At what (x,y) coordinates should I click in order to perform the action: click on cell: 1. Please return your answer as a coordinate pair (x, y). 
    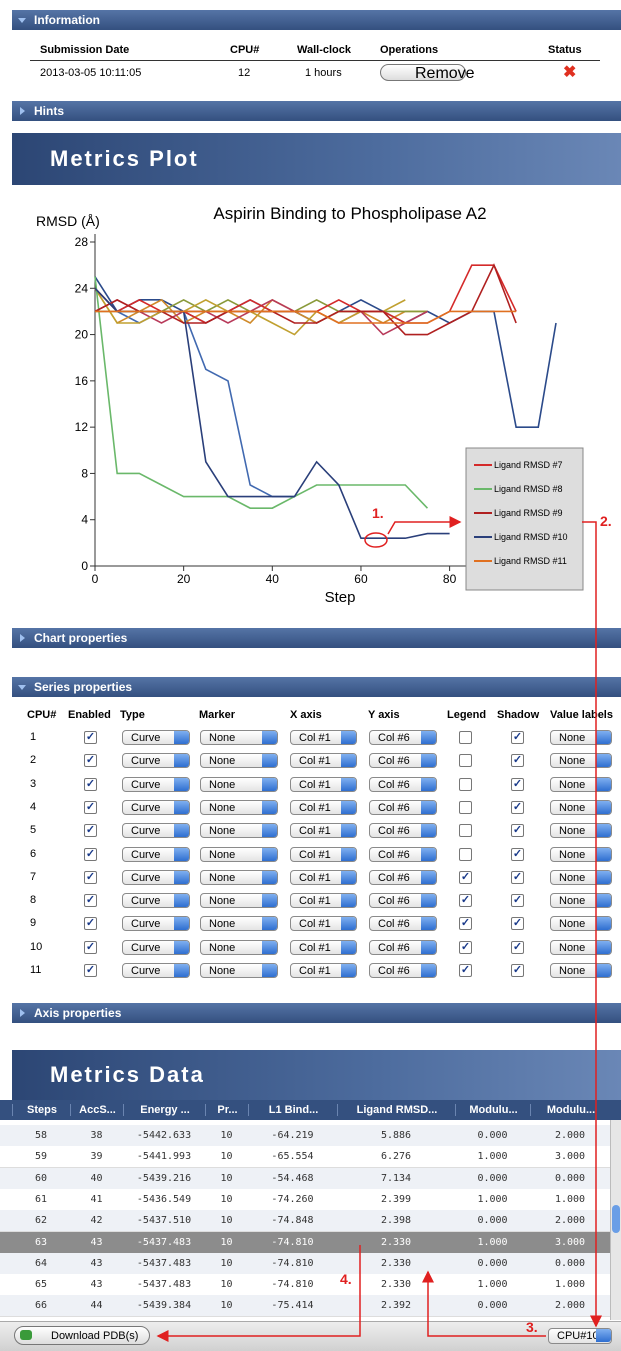
    Looking at the image, I should click on (33, 737).